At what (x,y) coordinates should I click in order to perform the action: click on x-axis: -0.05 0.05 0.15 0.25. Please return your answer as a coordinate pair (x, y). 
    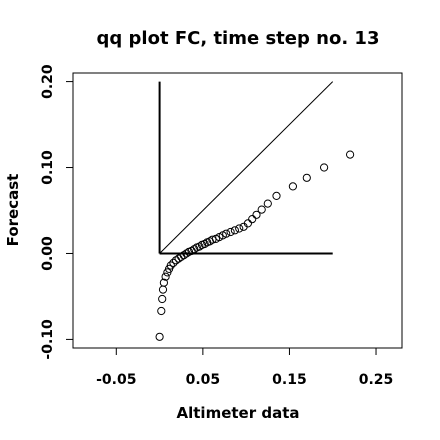
    Looking at the image, I should click on (245, 367).